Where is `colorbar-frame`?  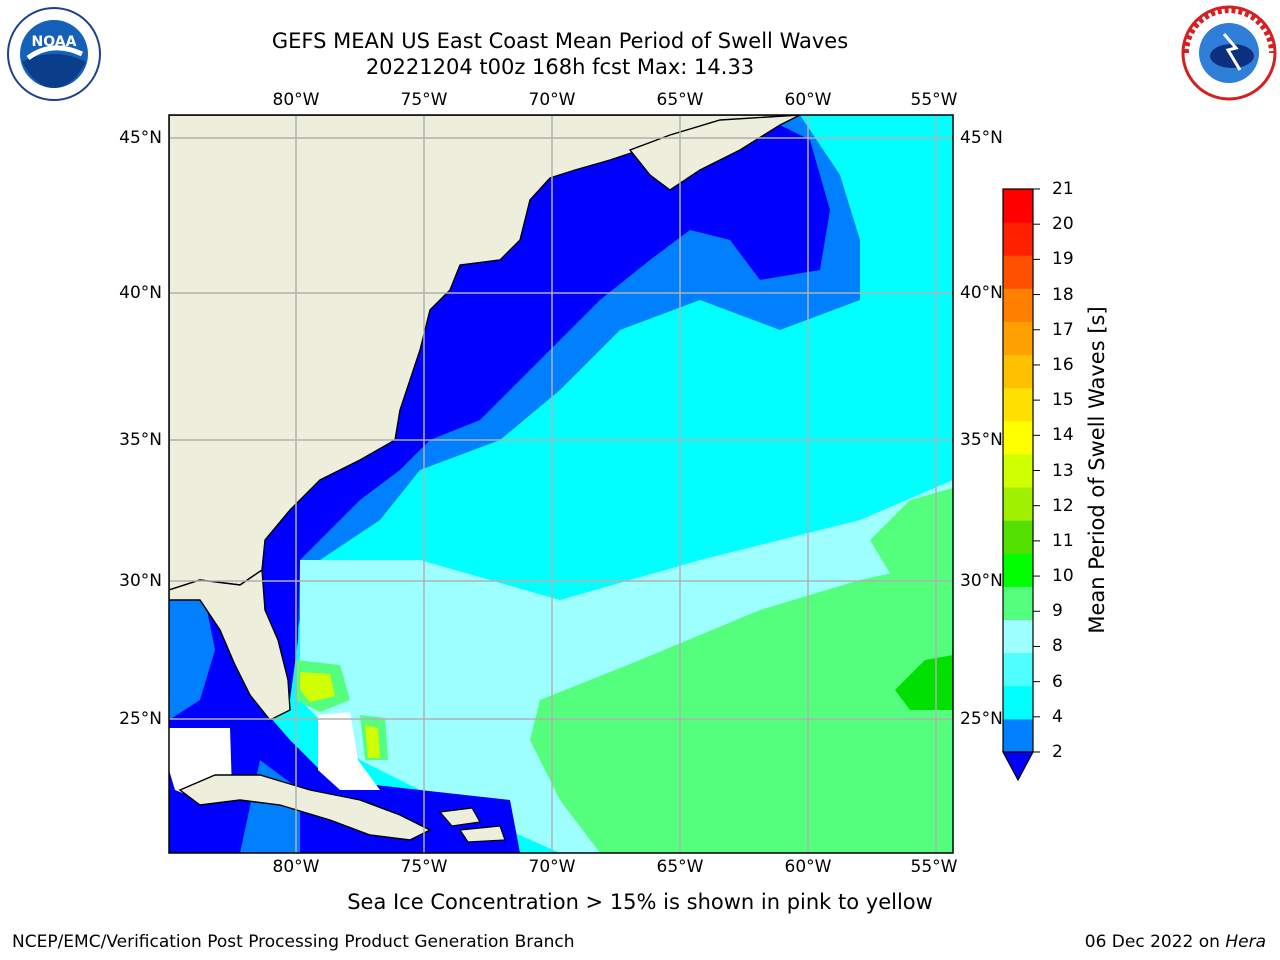
colorbar-frame is located at coordinates (1018, 470).